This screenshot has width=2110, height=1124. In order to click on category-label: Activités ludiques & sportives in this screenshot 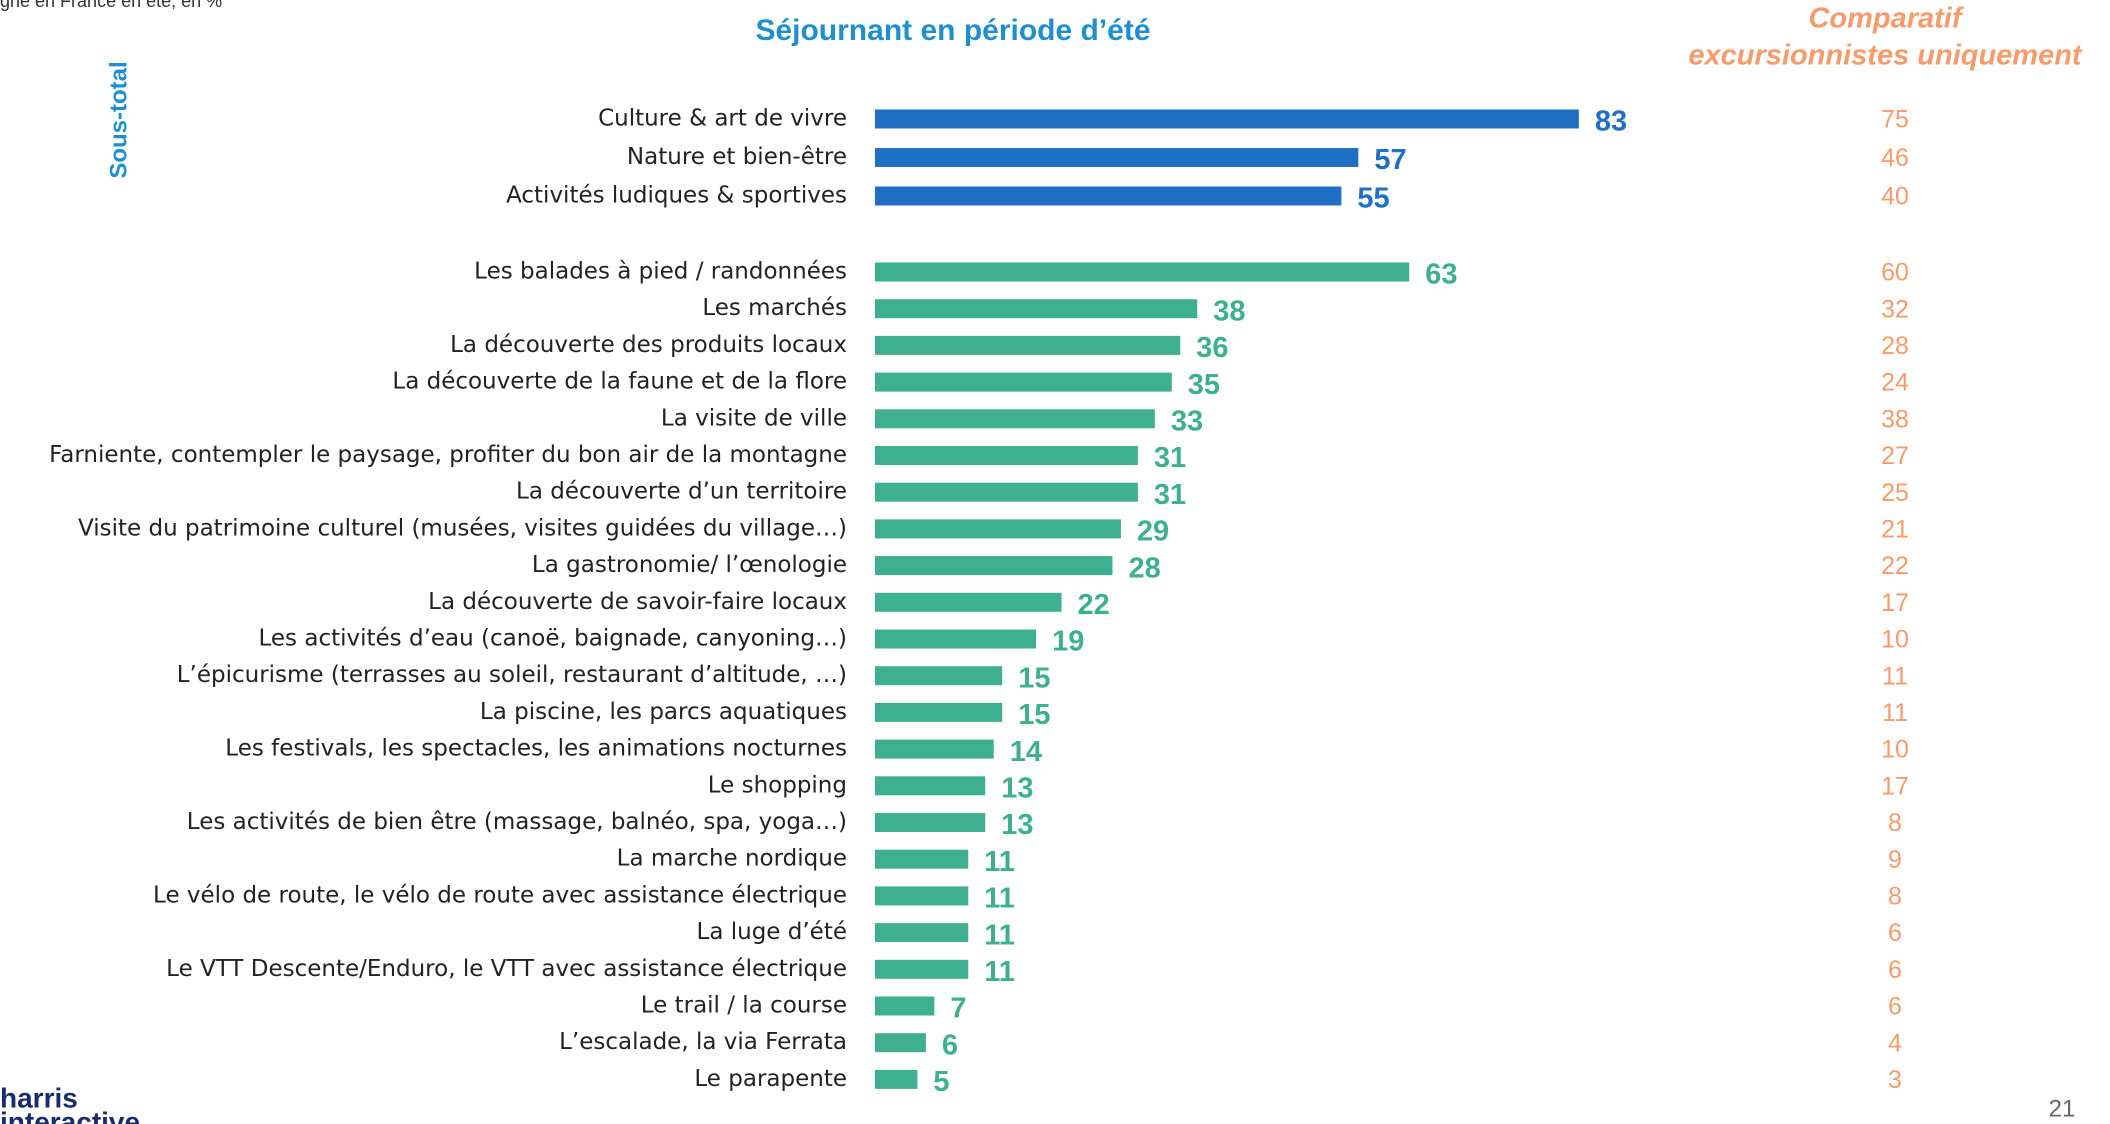, I will do `click(676, 196)`.